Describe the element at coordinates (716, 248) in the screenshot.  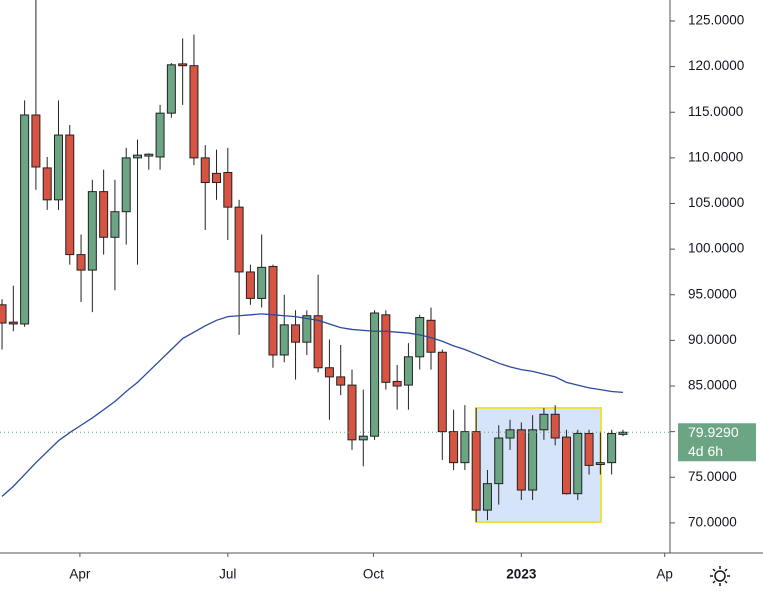
I see `y-tick-label: 100.0000` at that location.